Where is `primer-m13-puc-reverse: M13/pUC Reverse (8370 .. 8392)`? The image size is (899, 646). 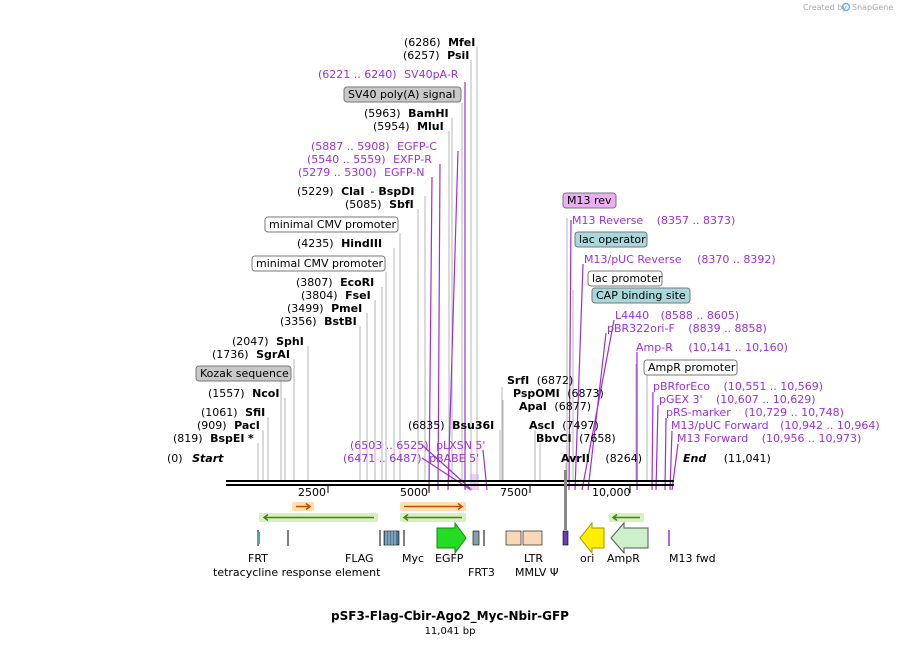
primer-m13-puc-reverse: M13/pUC Reverse (8370 .. 8392) is located at coordinates (680, 259).